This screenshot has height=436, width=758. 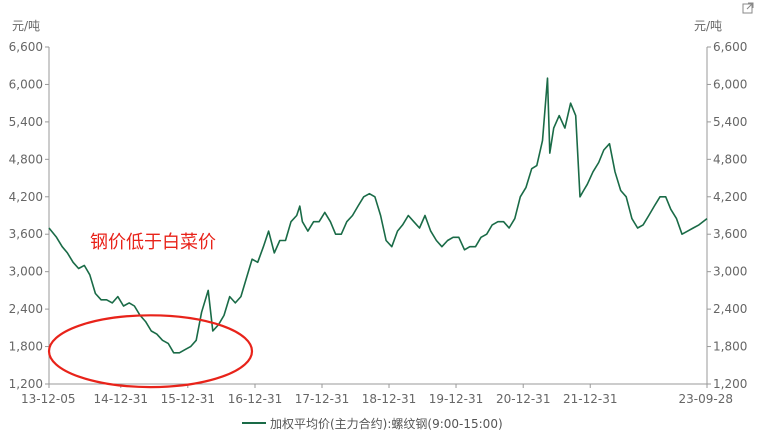 I want to click on x-tick-label: 23-09-28, so click(x=706, y=399).